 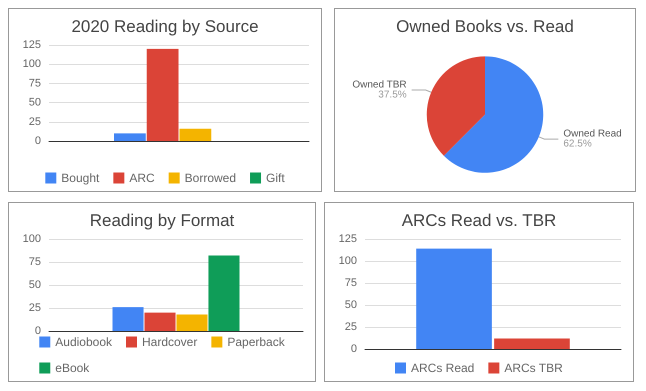 What do you see at coordinates (142, 178) in the screenshot?
I see `legend-label: ARC` at bounding box center [142, 178].